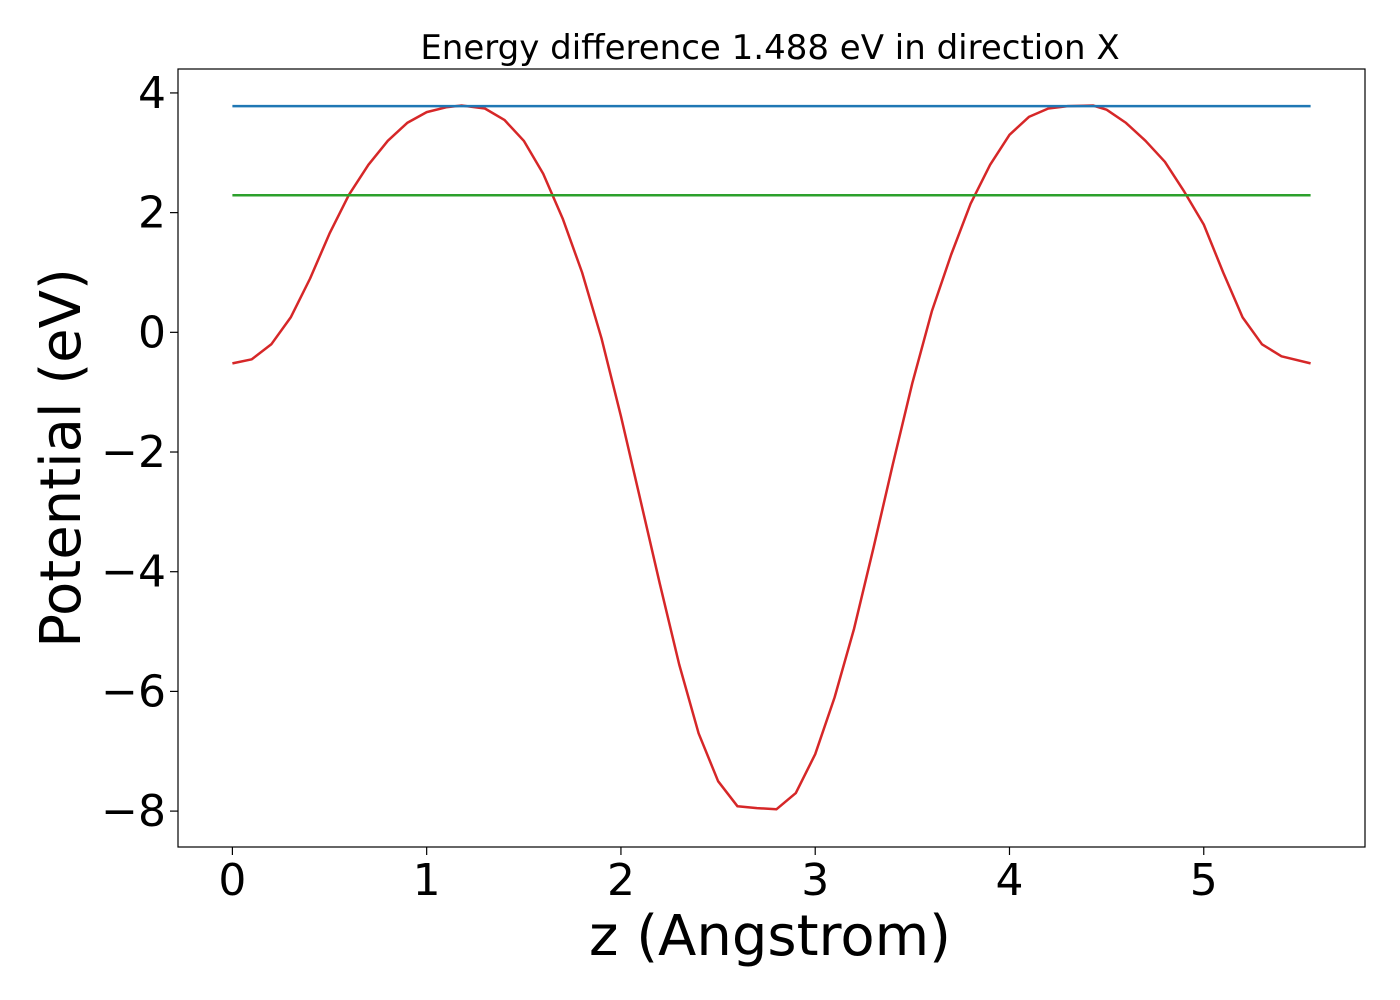 The height and width of the screenshot is (1000, 1400). What do you see at coordinates (133, 811) in the screenshot?
I see `y-tick-label: −8` at bounding box center [133, 811].